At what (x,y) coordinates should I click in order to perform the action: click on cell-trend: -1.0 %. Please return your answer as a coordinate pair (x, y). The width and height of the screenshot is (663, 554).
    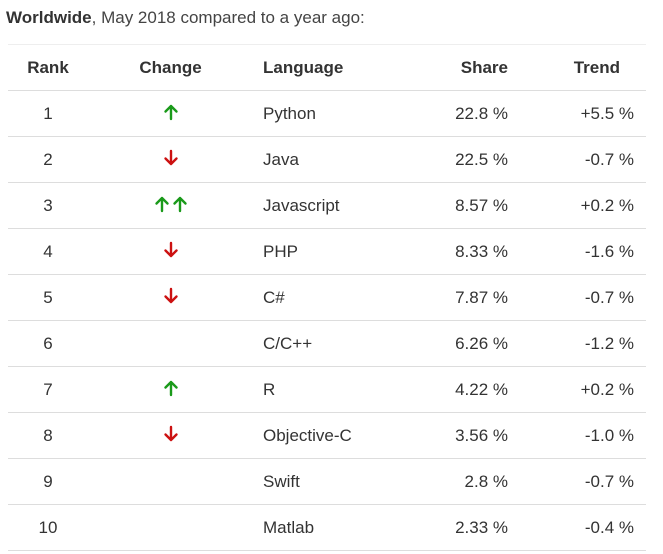
    Looking at the image, I should click on (580, 435).